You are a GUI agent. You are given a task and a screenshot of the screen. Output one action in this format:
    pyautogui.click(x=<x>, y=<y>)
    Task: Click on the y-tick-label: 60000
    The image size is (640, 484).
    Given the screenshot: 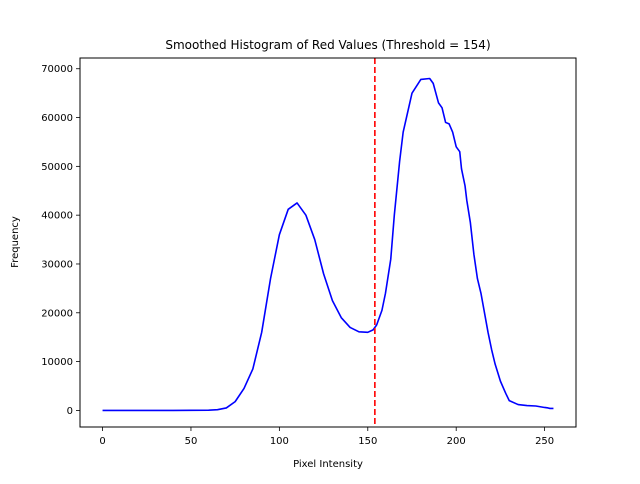 What is the action you would take?
    pyautogui.click(x=57, y=118)
    